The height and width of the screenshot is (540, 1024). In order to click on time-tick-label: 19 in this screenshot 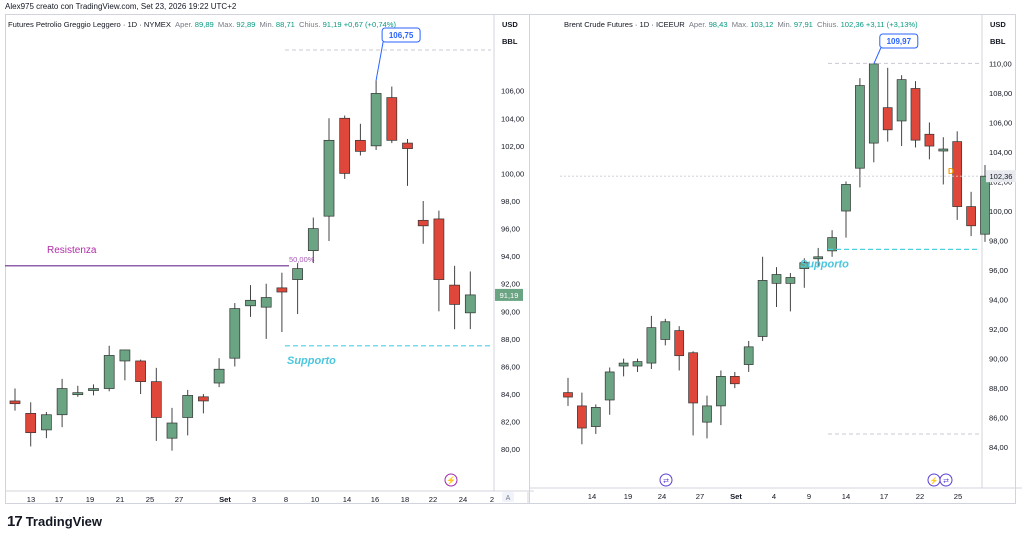, I will do `click(628, 496)`.